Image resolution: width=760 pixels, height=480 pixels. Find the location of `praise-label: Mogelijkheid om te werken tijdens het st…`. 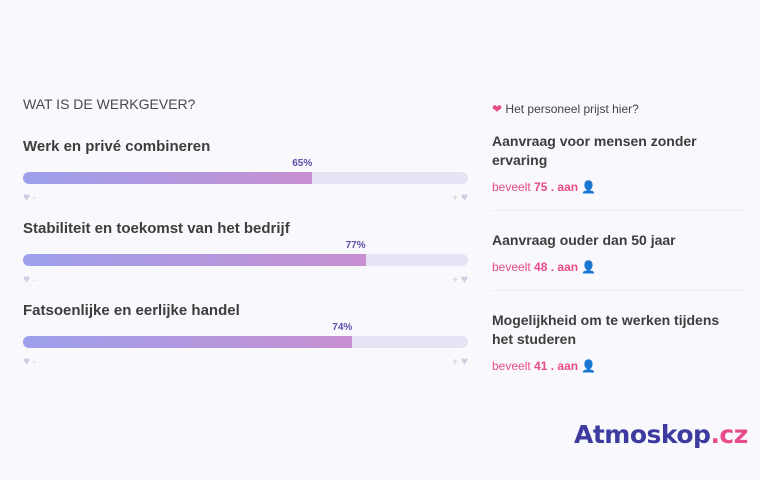

praise-label: Mogelijkheid om te werken tijdens het st… is located at coordinates (606, 329).